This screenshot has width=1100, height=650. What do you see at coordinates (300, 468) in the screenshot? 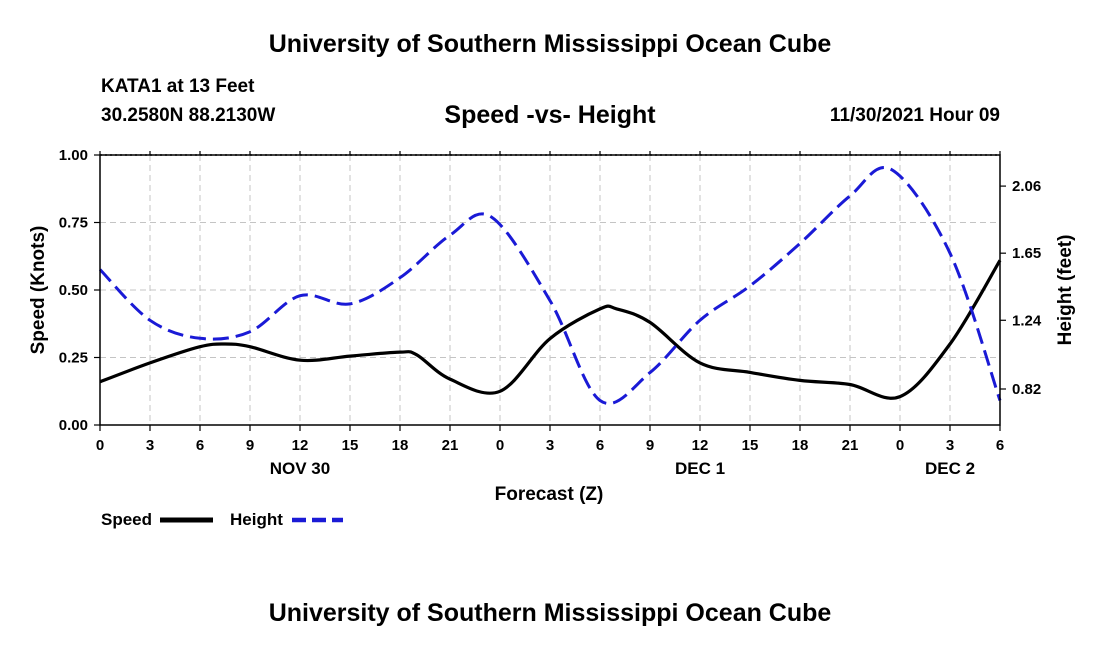
I see `date-label: NOV 30` at bounding box center [300, 468].